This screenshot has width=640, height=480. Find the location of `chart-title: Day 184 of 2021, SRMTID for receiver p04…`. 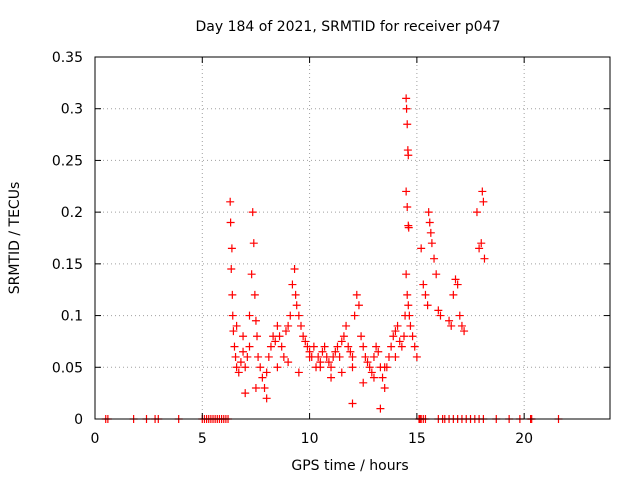

chart-title: Day 184 of 2021, SRMTID for receiver p04… is located at coordinates (347, 27).